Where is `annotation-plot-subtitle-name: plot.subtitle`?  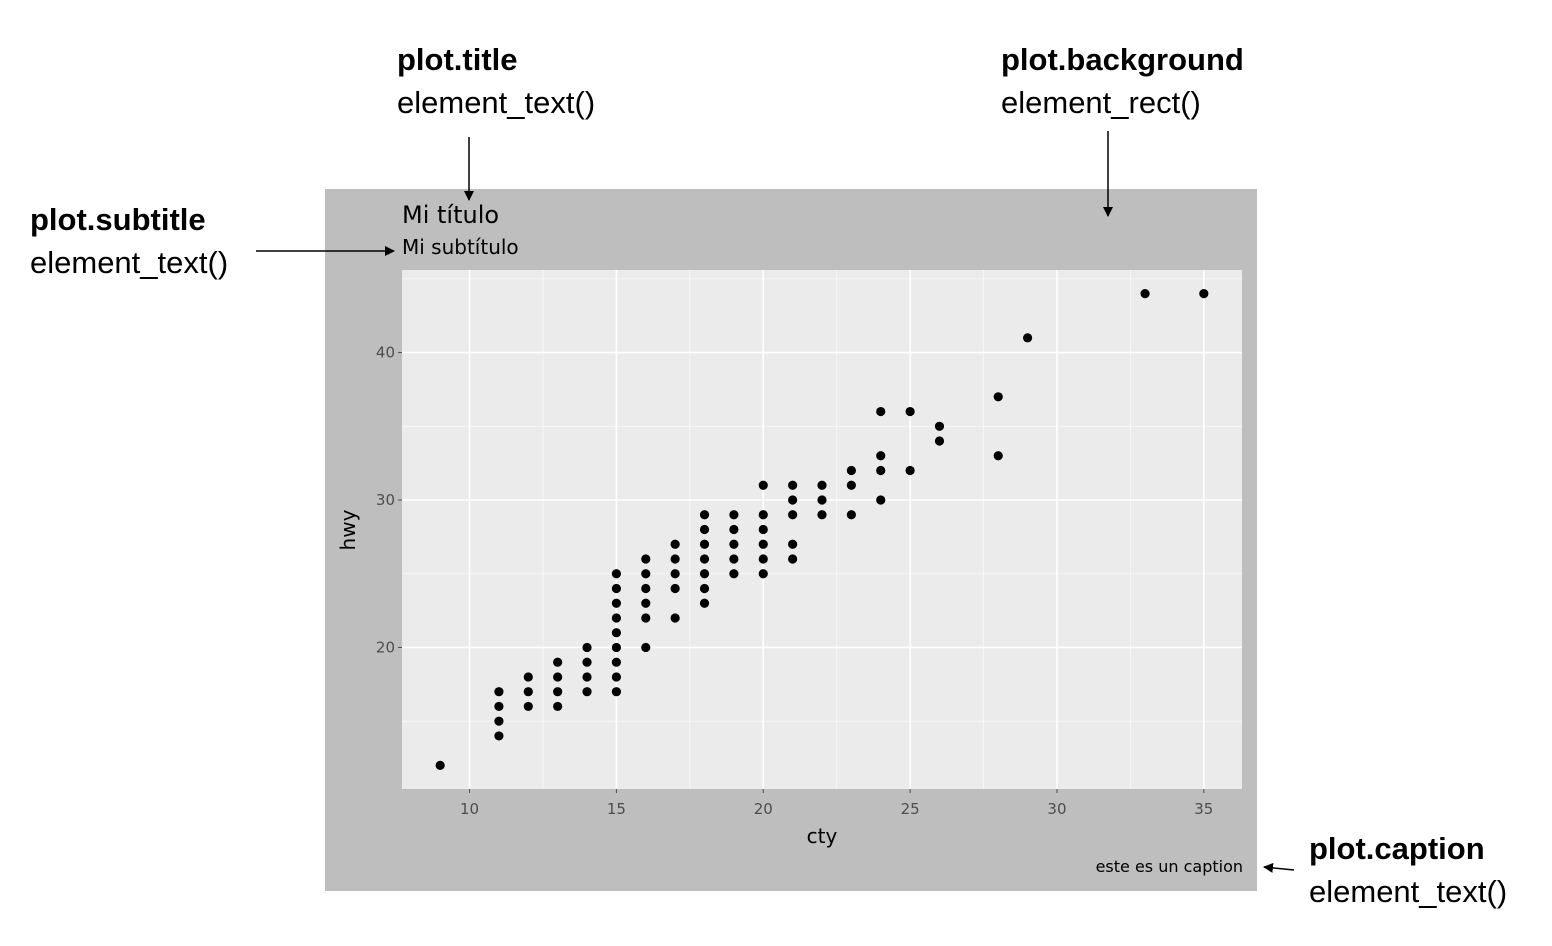 annotation-plot-subtitle-name: plot.subtitle is located at coordinates (118, 219).